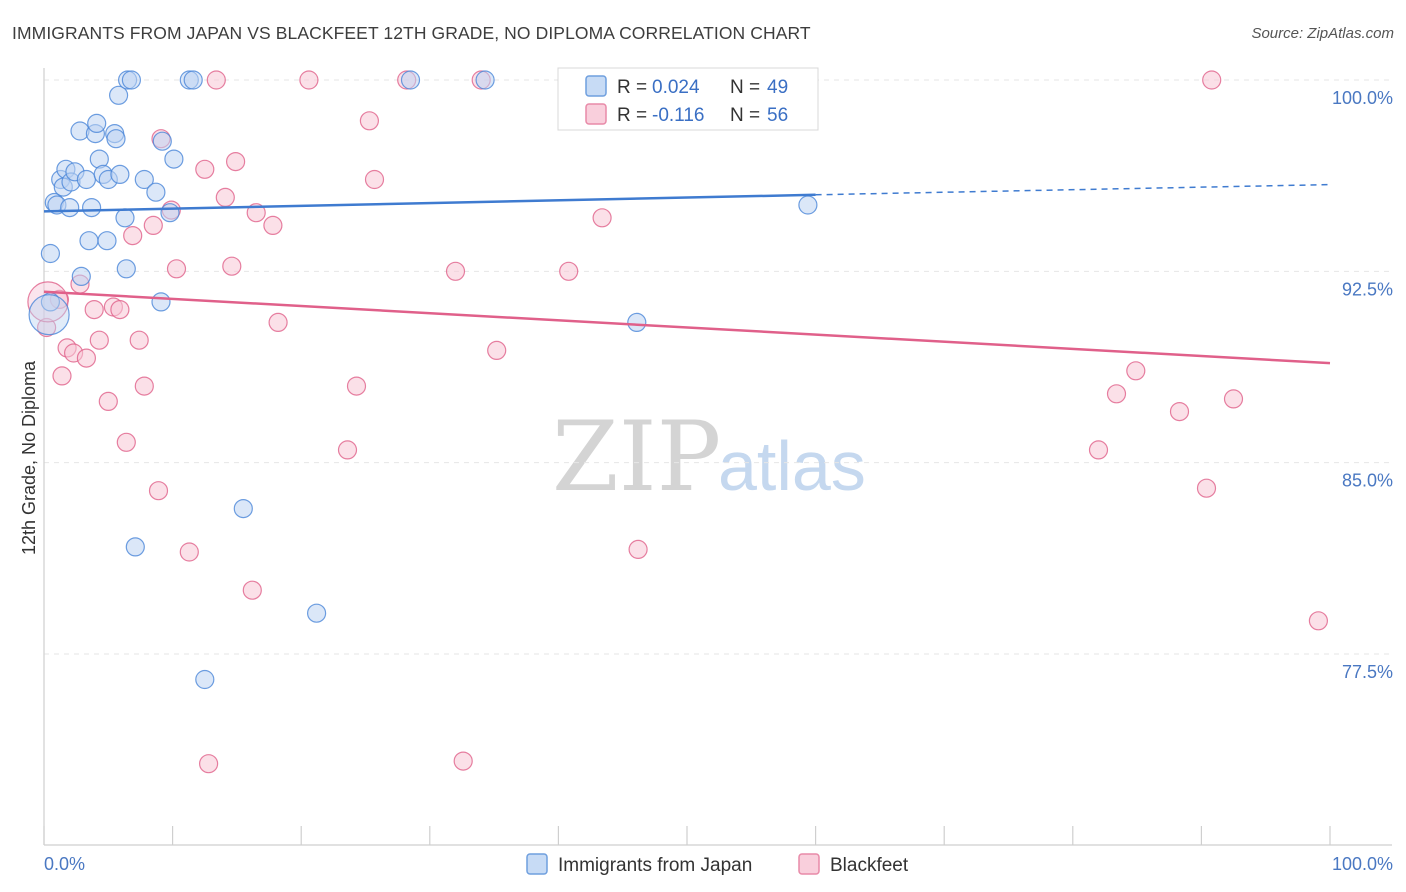 The image size is (1406, 892). What do you see at coordinates (745, 87) in the screenshot?
I see `legend-n-label-japan: N =` at bounding box center [745, 87].